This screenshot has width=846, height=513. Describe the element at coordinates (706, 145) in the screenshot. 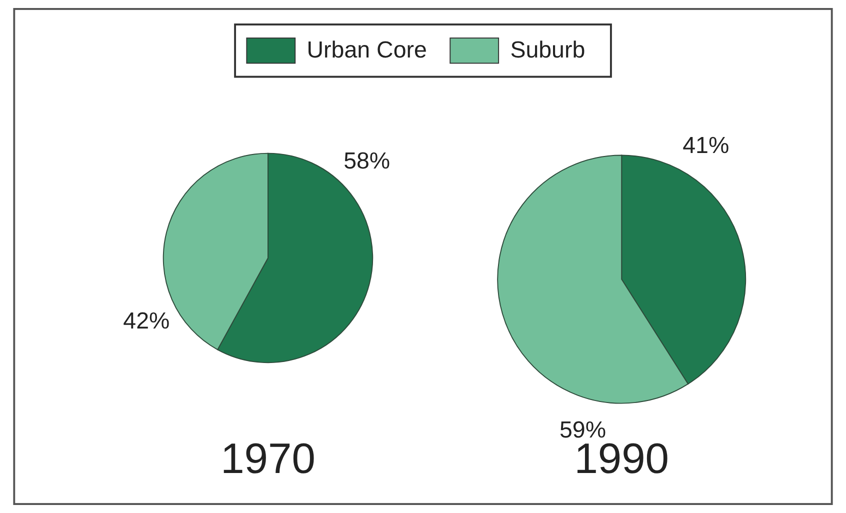

I see `data-label: 41%` at that location.